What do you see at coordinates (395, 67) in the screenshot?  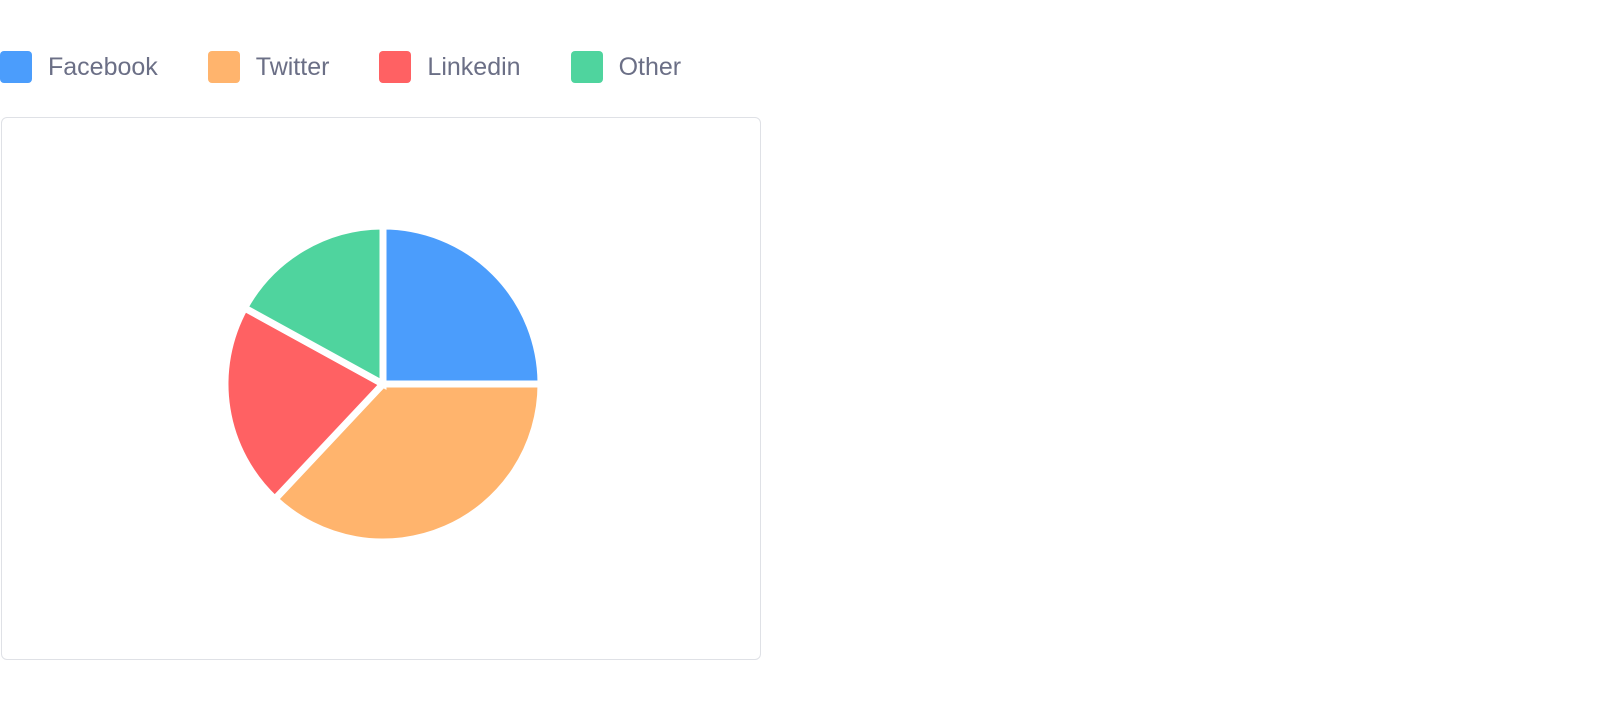 I see `legend-swatch-linkedin` at bounding box center [395, 67].